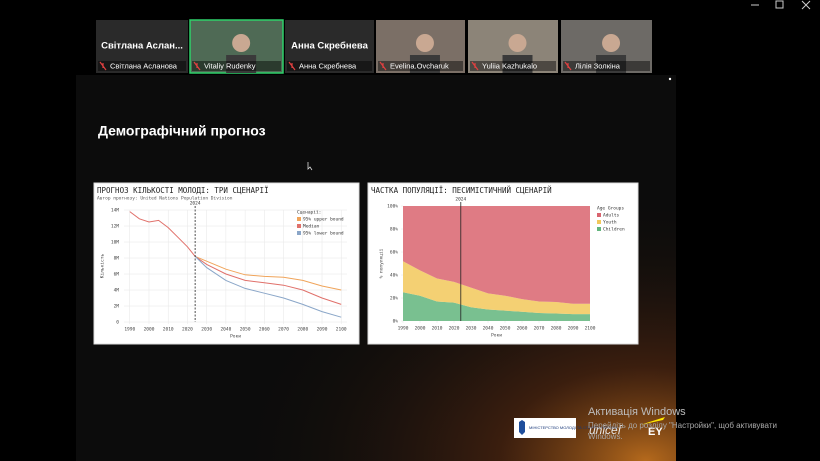 The image size is (820, 461). Describe the element at coordinates (461, 190) in the screenshot. I see `chart-title: ЧАСТКА ПОПУЛЯЦІЇ: ПЕСИМІСТИЧНИЙ СЦЕНАРІЙ` at that location.